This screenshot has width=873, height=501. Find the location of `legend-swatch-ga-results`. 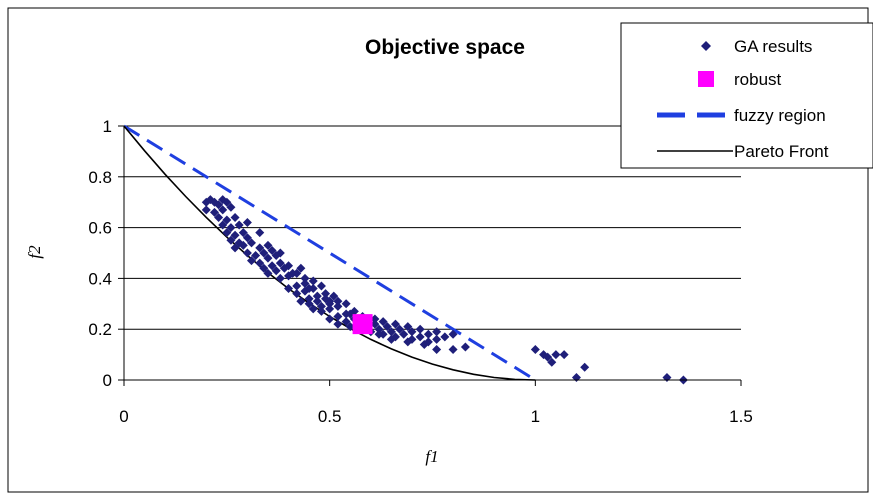

legend-swatch-ga-results is located at coordinates (706, 46).